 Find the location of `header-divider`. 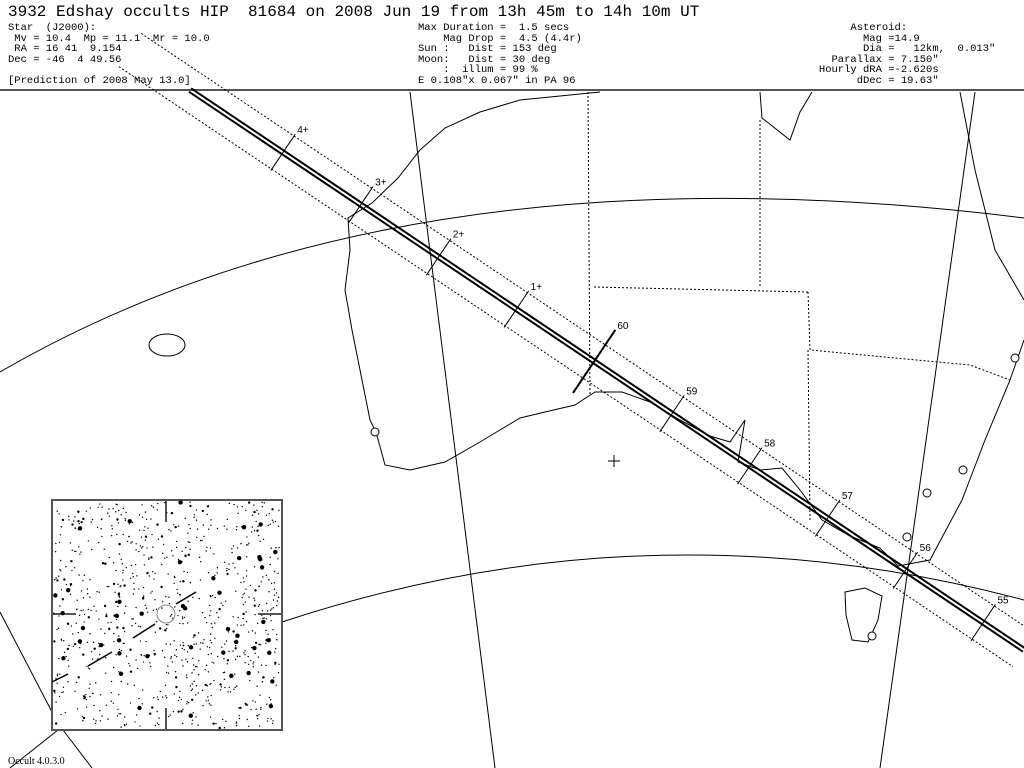

header-divider is located at coordinates (512, 90).